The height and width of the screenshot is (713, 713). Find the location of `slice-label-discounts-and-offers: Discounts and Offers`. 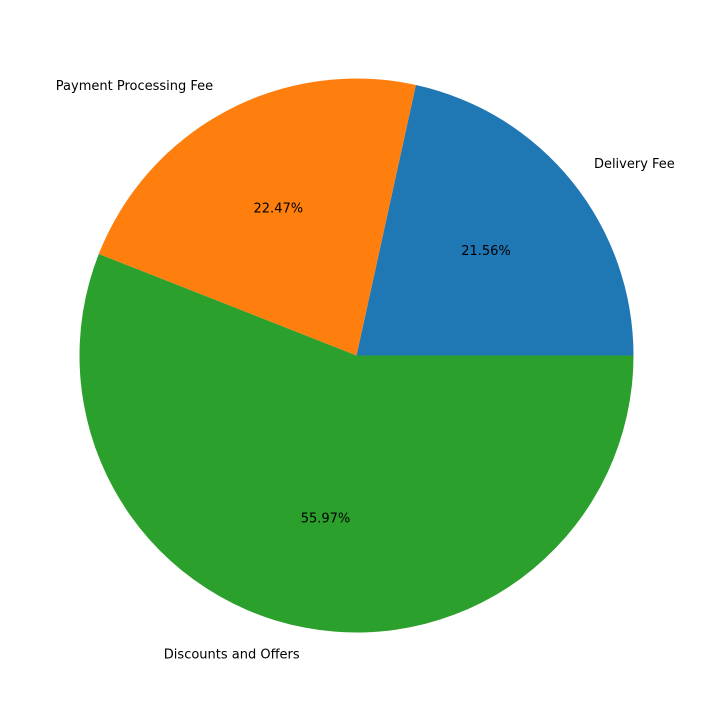

slice-label-discounts-and-offers: Discounts and Offers is located at coordinates (232, 654).